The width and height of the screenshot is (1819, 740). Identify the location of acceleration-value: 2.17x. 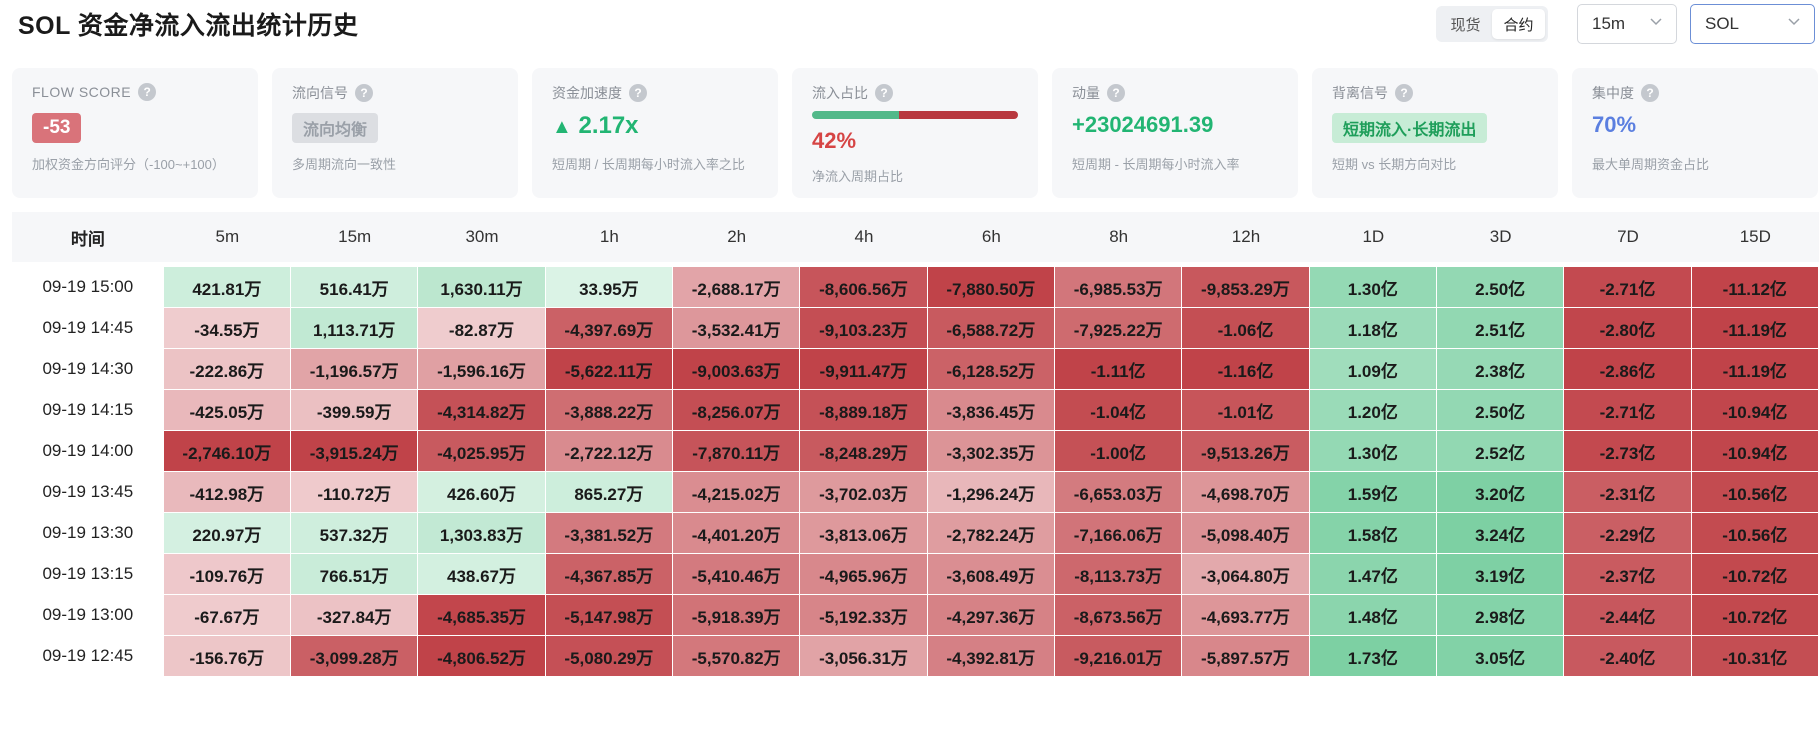
(608, 125).